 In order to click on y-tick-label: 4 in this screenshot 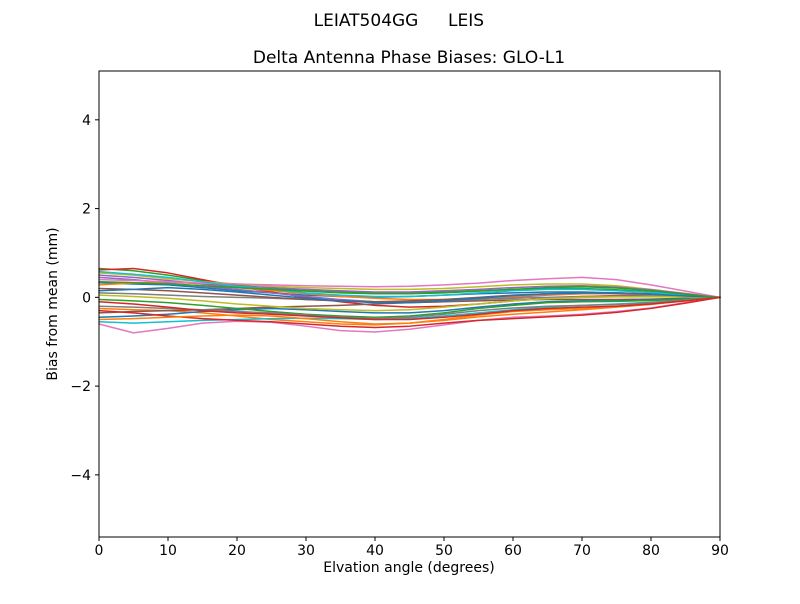, I will do `click(86, 121)`.